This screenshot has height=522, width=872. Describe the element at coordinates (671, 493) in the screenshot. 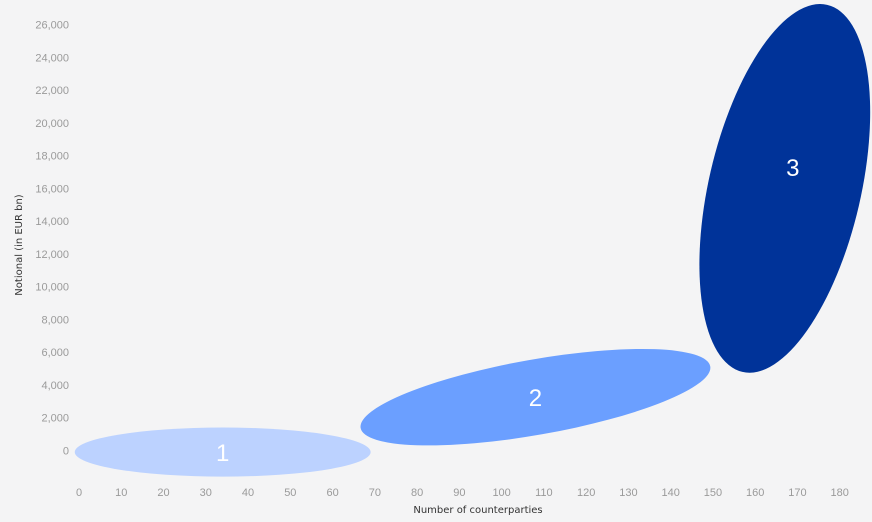

I see `x-tick-label: 140` at that location.